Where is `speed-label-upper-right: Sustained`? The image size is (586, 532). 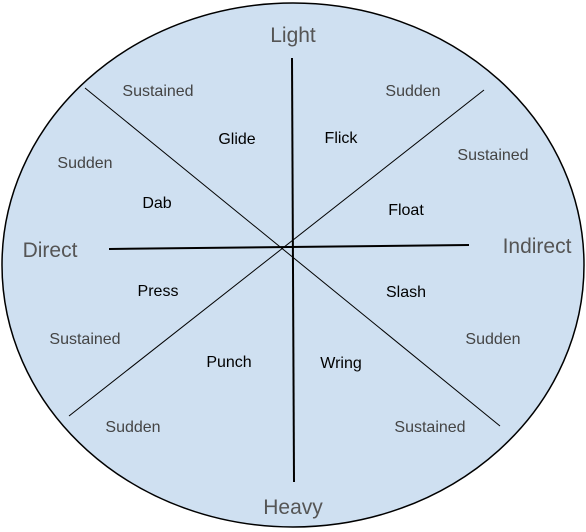 speed-label-upper-right: Sustained is located at coordinates (492, 155).